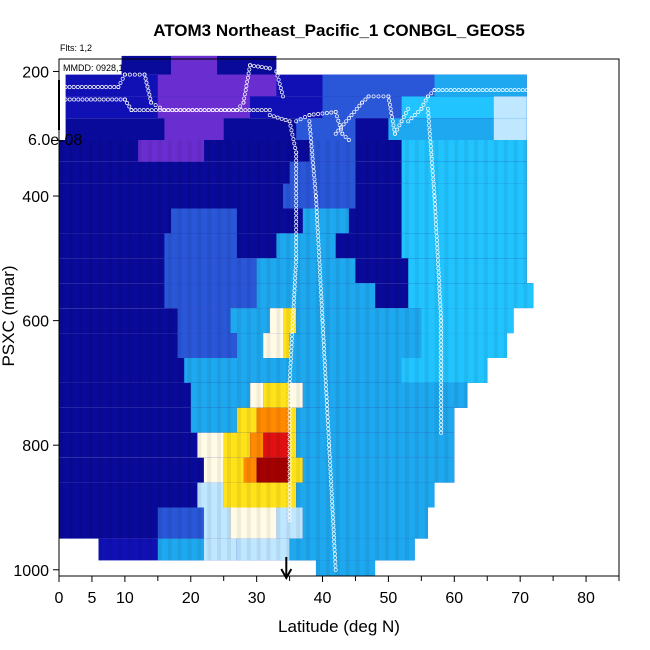 Image resolution: width=650 pixels, height=650 pixels. What do you see at coordinates (125, 598) in the screenshot?
I see `x-tick-label: 10` at bounding box center [125, 598].